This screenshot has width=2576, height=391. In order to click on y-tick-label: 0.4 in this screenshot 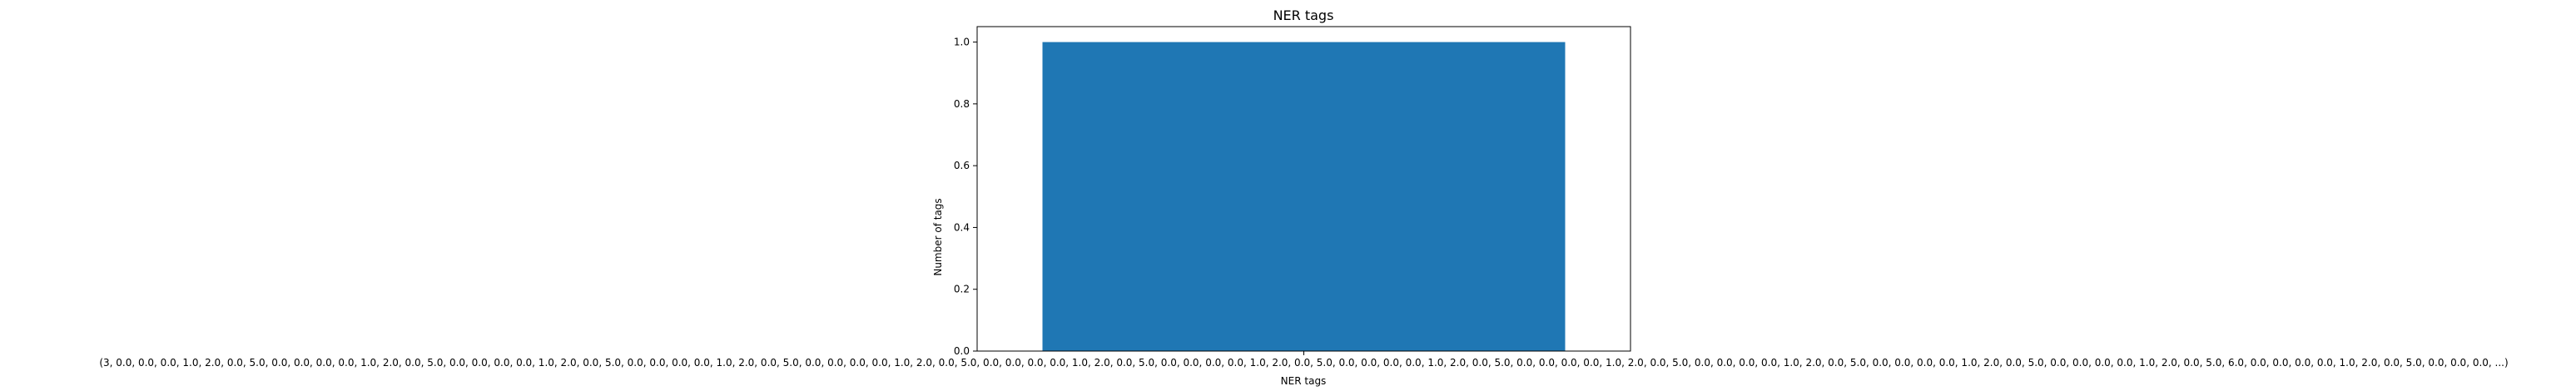, I will do `click(962, 227)`.